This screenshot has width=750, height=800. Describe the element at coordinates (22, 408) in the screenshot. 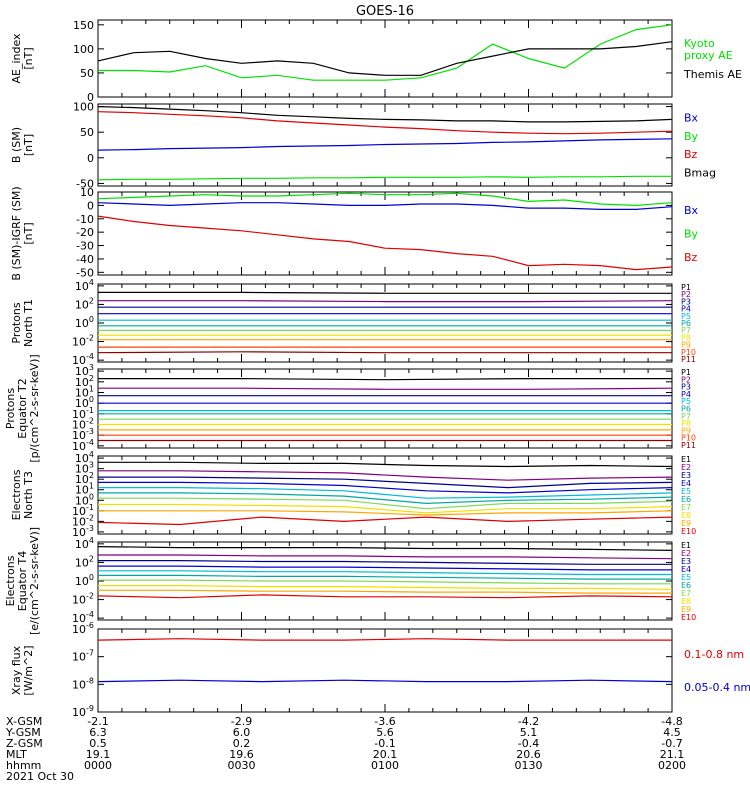

I see `y-axis-label: Equator T2` at that location.